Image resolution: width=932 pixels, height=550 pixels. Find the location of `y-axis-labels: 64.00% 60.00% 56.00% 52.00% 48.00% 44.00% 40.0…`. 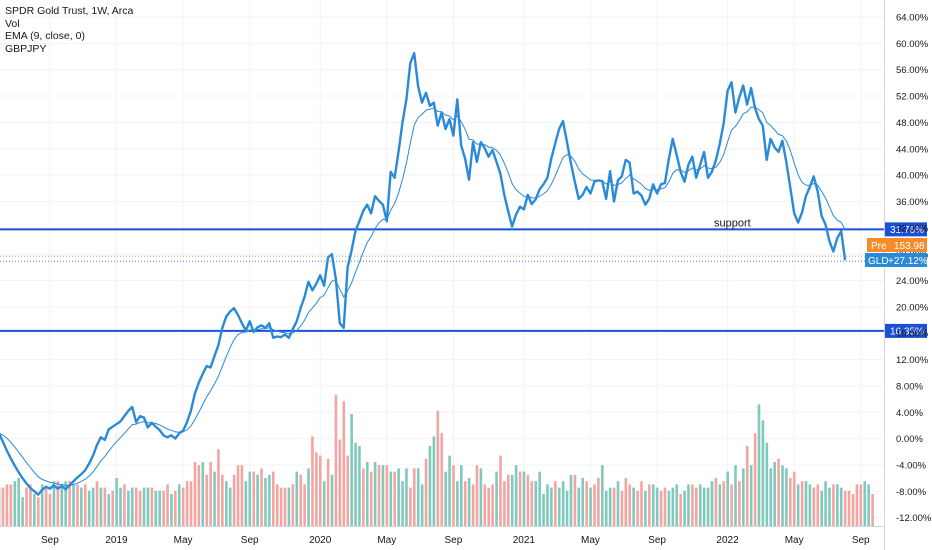

y-axis-labels: 64.00% 60.00% 56.00% 52.00% 48.00% 44.00% 40.0… is located at coordinates (914, 269).